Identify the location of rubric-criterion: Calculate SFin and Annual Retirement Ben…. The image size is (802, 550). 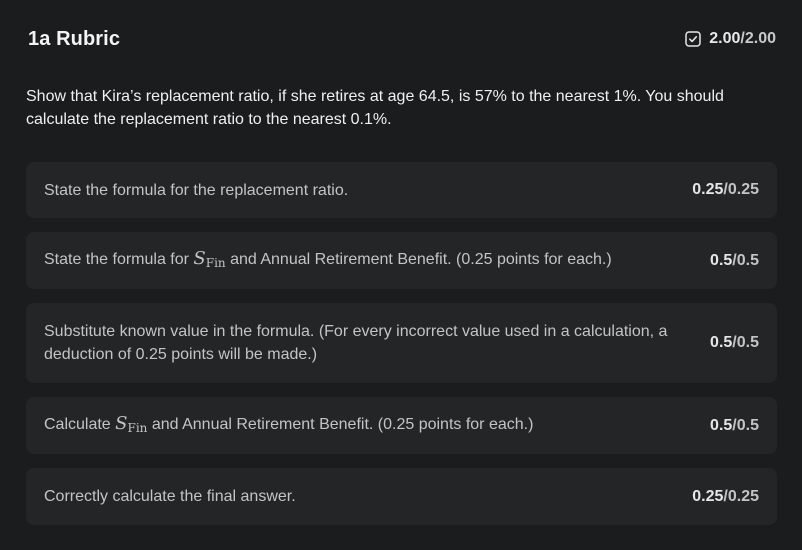
(401, 425).